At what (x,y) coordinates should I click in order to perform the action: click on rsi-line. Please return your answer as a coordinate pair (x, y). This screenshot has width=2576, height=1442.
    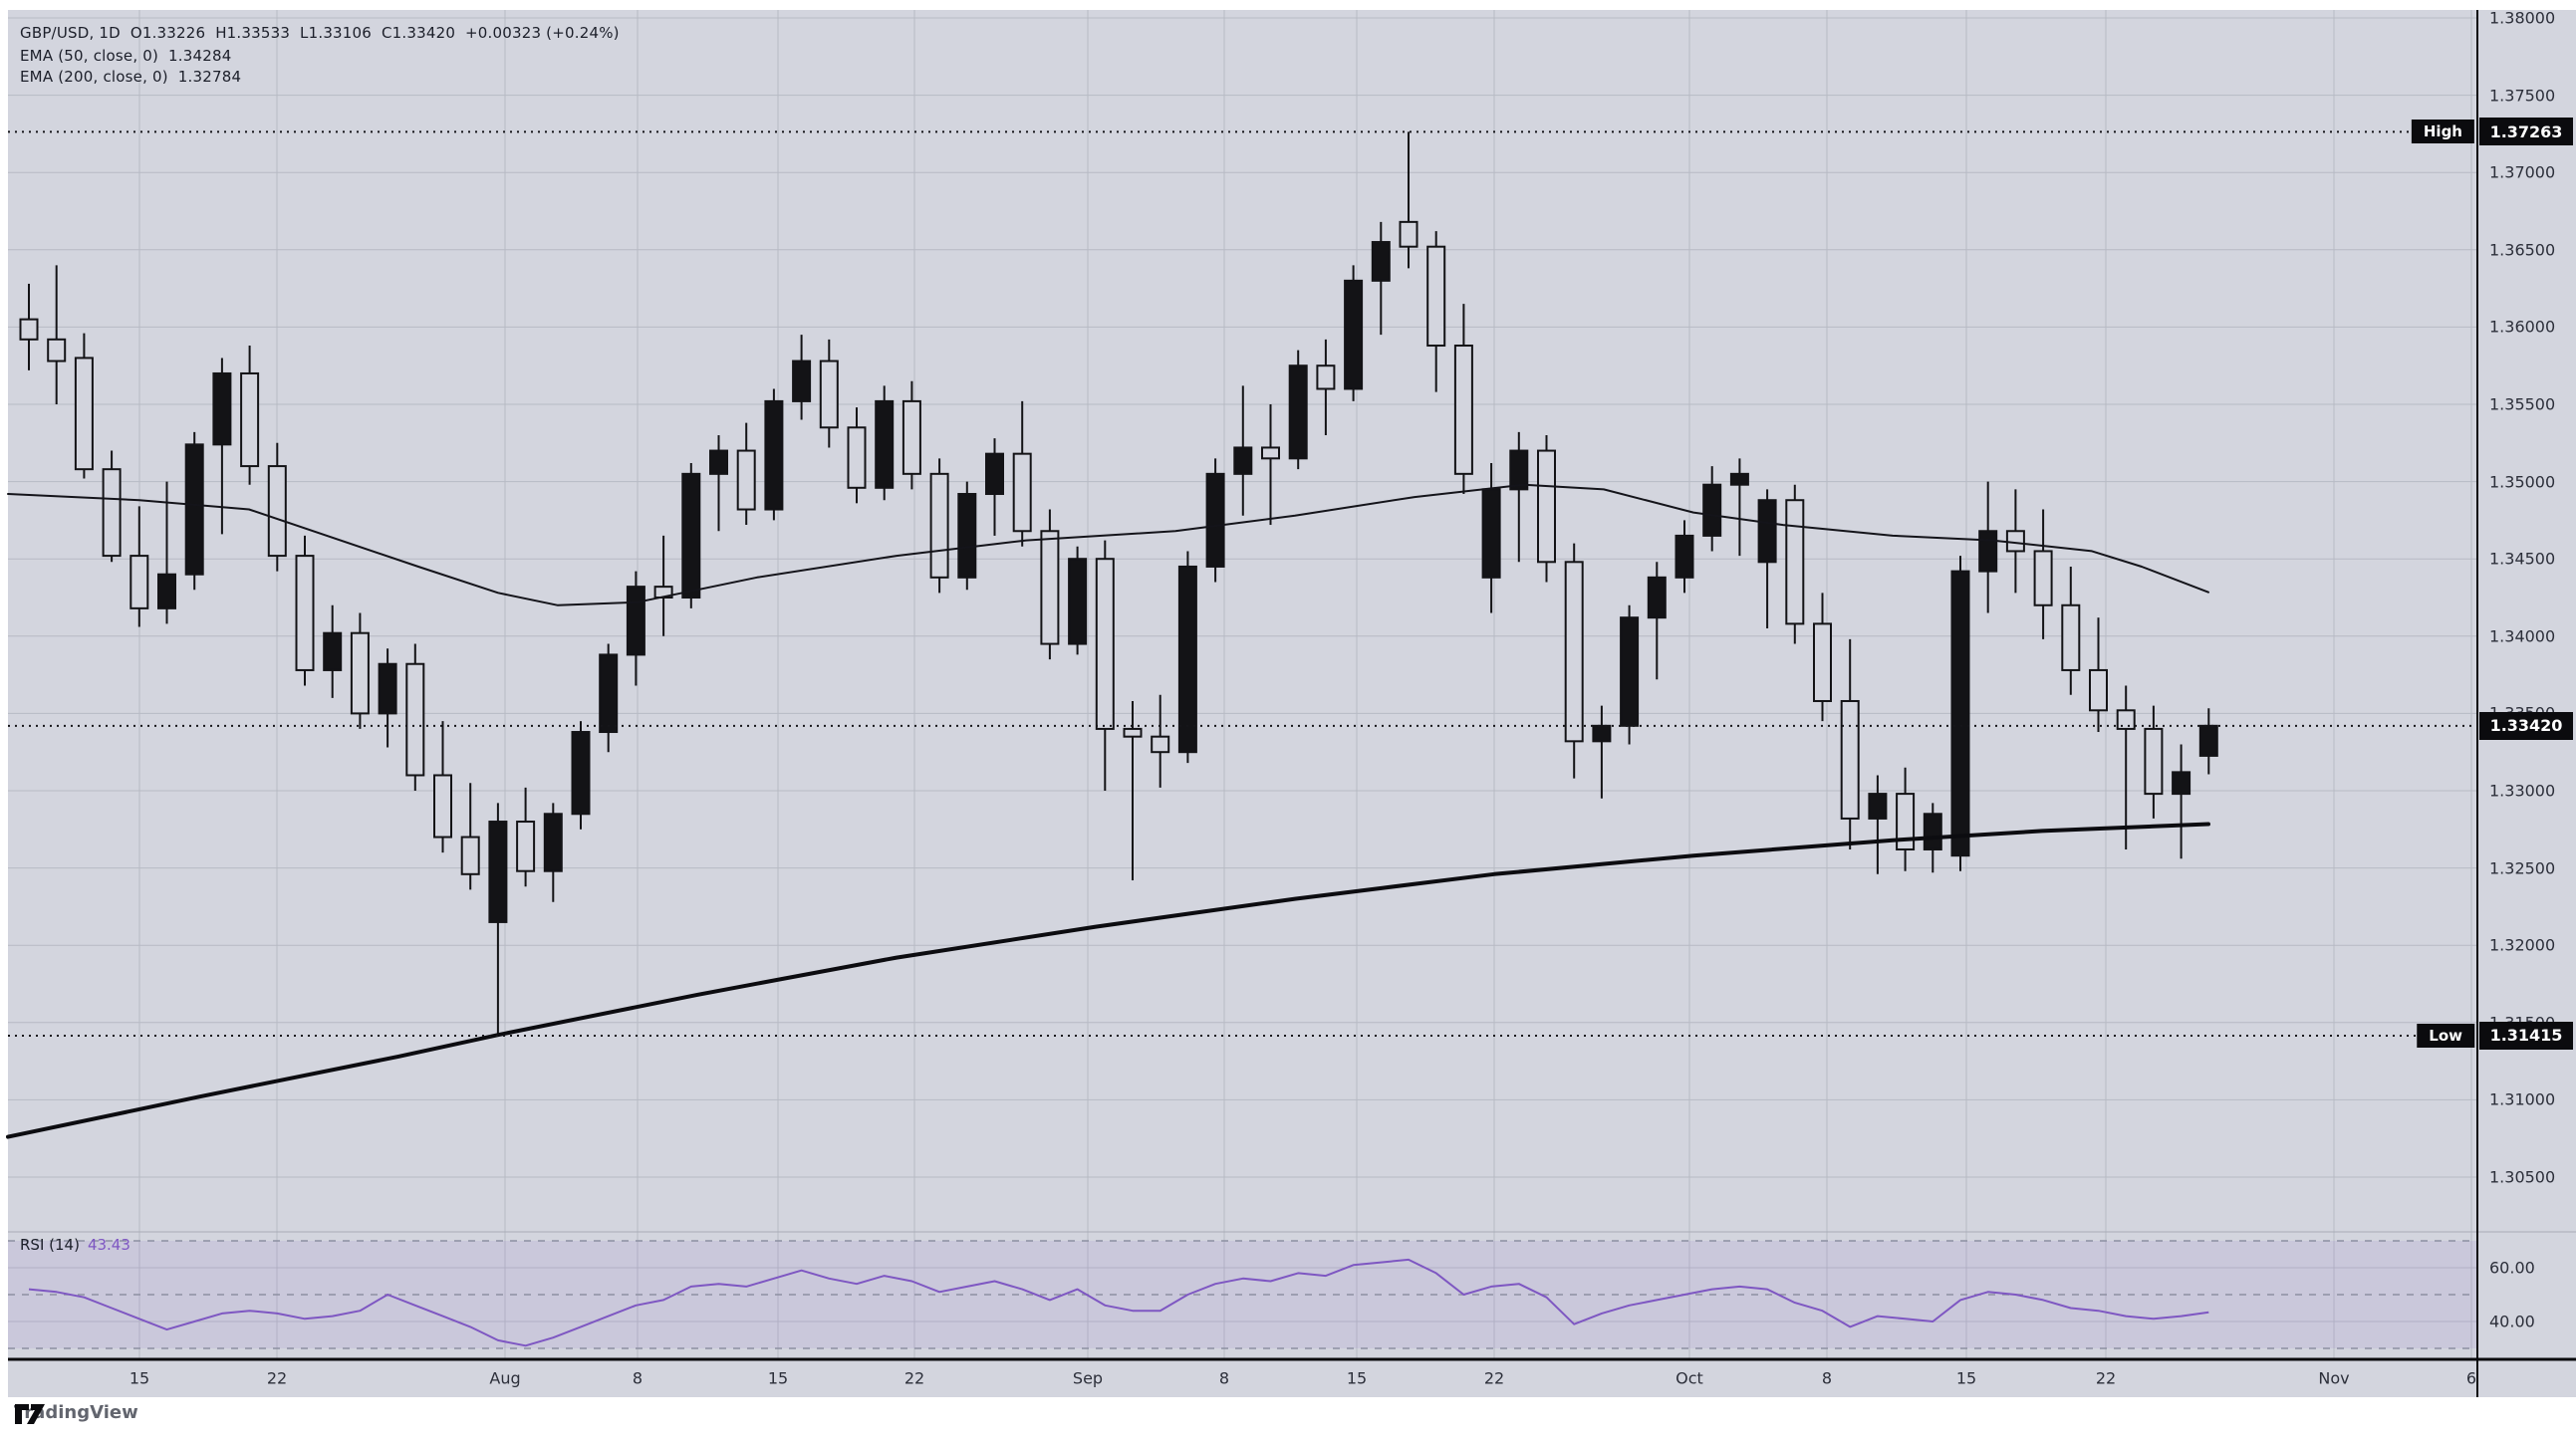
    Looking at the image, I should click on (1118, 1302).